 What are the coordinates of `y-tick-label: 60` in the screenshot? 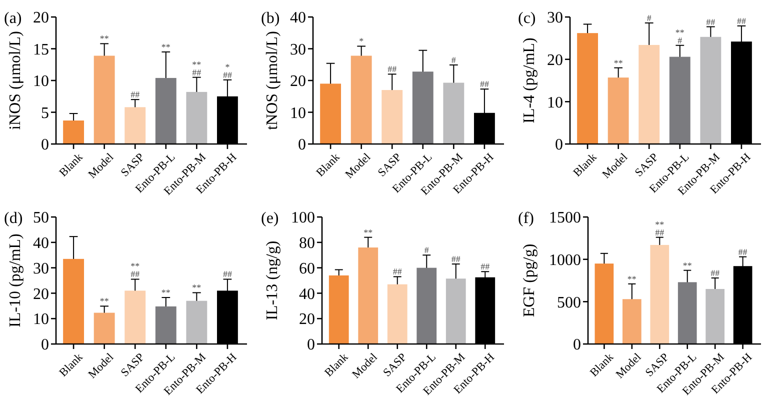 It's located at (307, 269).